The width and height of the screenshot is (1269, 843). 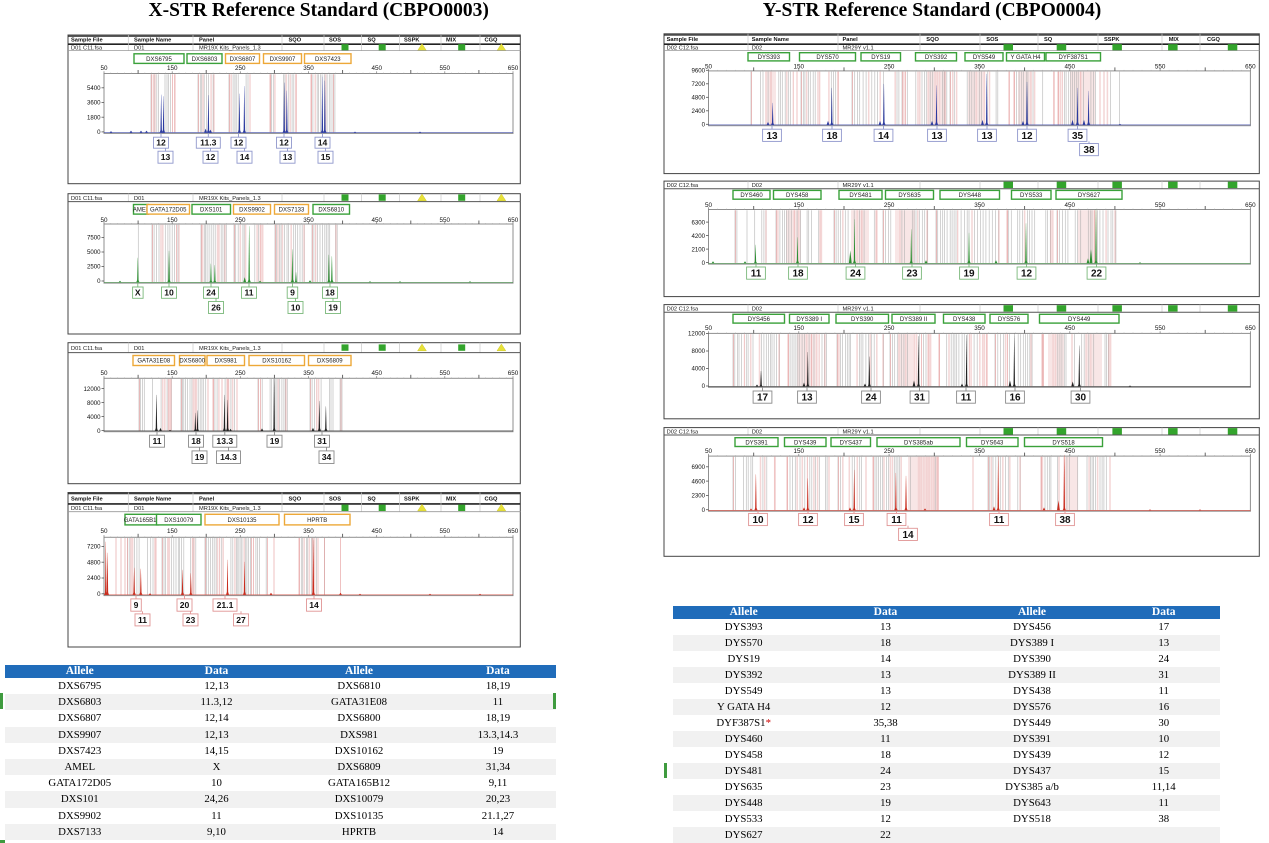 What do you see at coordinates (881, 58) in the screenshot?
I see `svg-text: DYS19` at bounding box center [881, 58].